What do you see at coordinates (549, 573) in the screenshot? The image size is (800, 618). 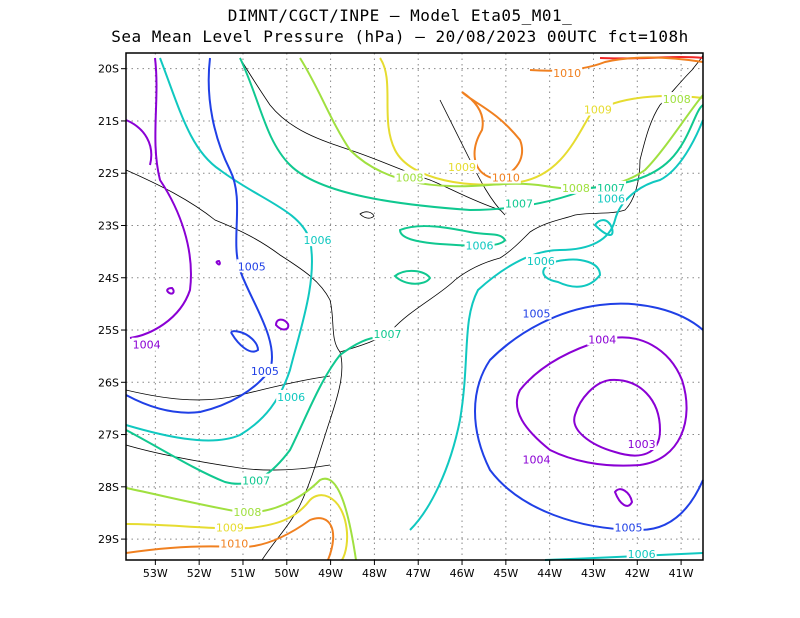 I see `x-tick-label: 44W` at bounding box center [549, 573].